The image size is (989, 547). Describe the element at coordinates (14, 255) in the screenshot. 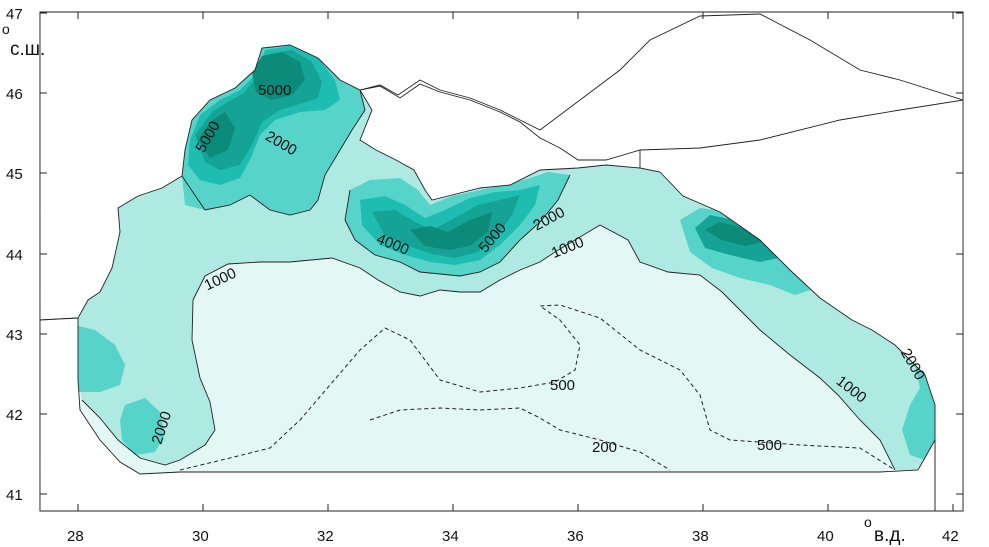

I see `y-tick-label: 44` at that location.